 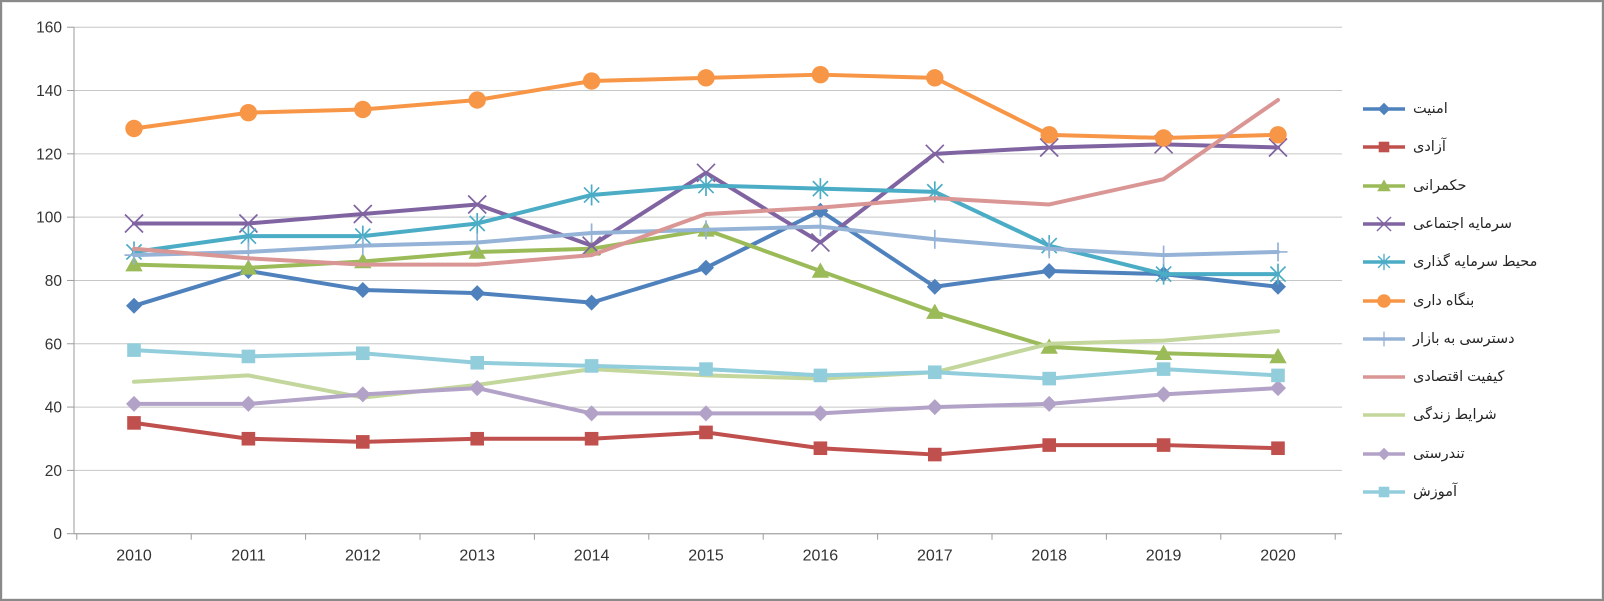 I want to click on legend-item: حکمرانی, so click(x=1414, y=186).